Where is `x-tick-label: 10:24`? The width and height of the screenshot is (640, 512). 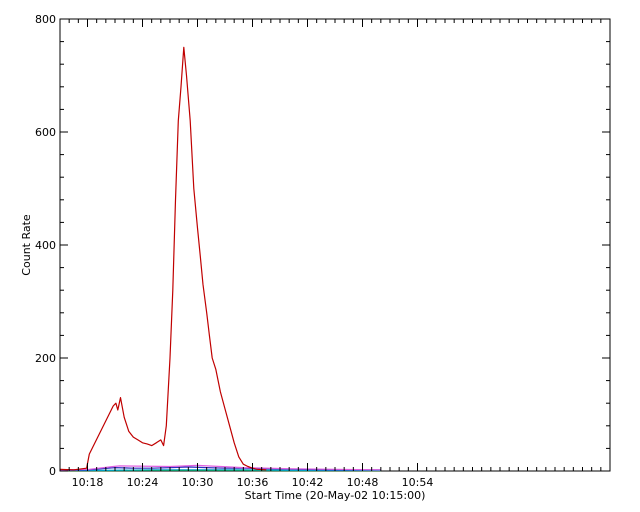
x-tick-label: 10:24 is located at coordinates (143, 482).